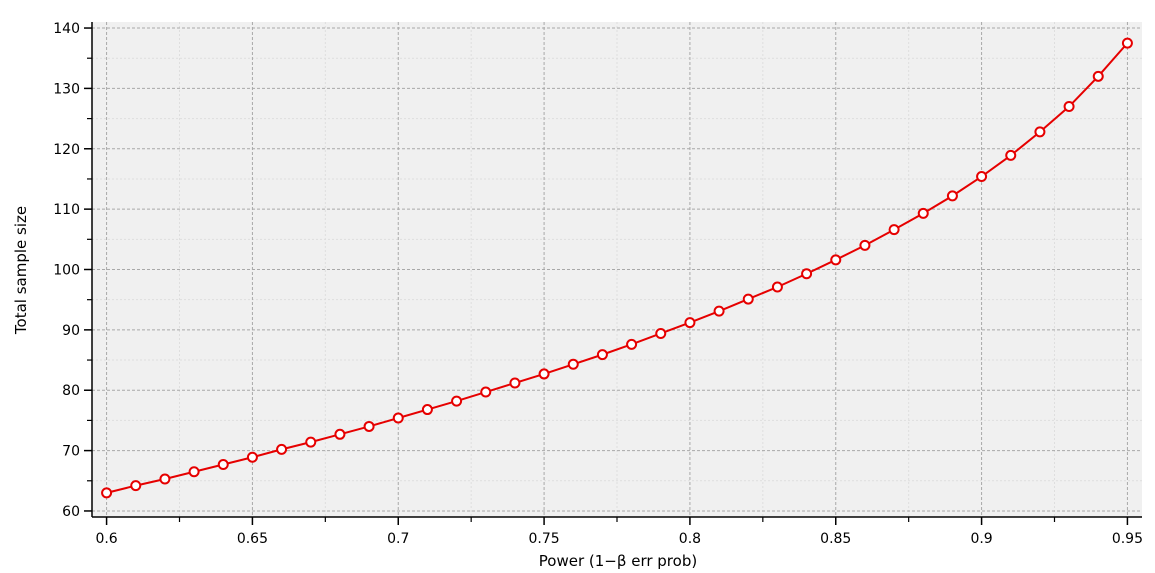  Describe the element at coordinates (618, 561) in the screenshot. I see `x-axis-label: Power (1−β err prob)` at that location.